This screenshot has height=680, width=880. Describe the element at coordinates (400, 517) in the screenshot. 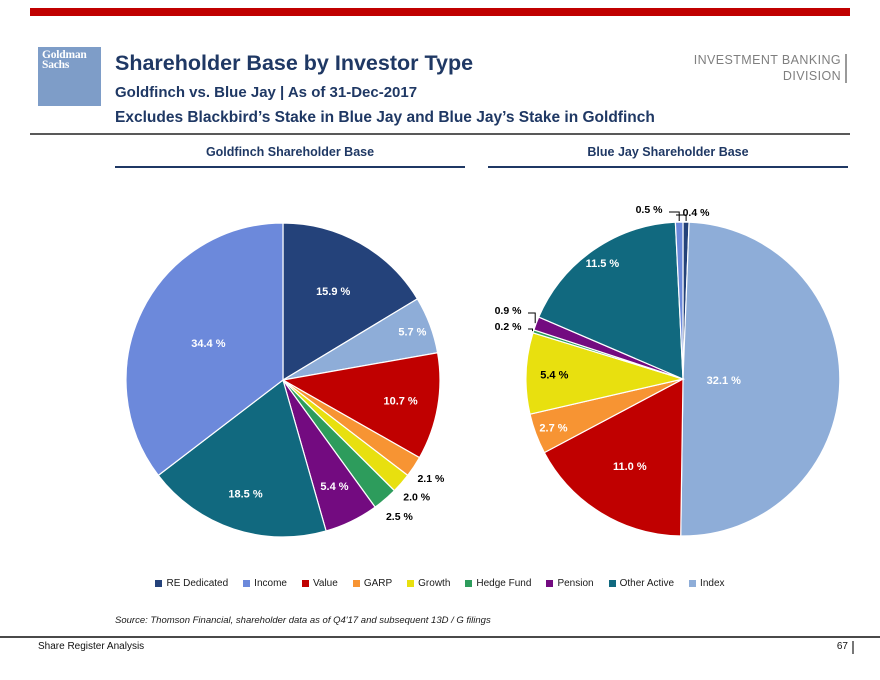

I see `pie-slice-label: 2.5 %` at that location.